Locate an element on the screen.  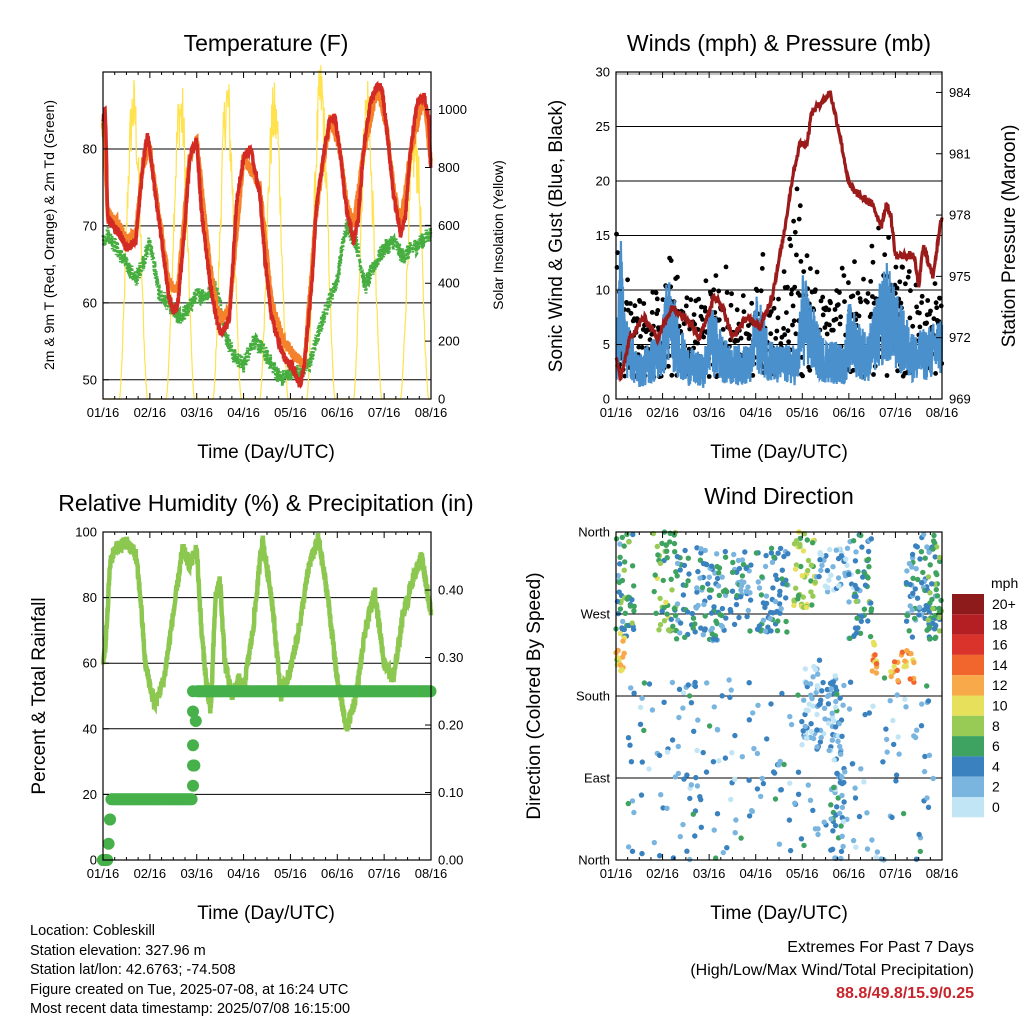
y-tick-label: 10 is located at coordinates (603, 290).